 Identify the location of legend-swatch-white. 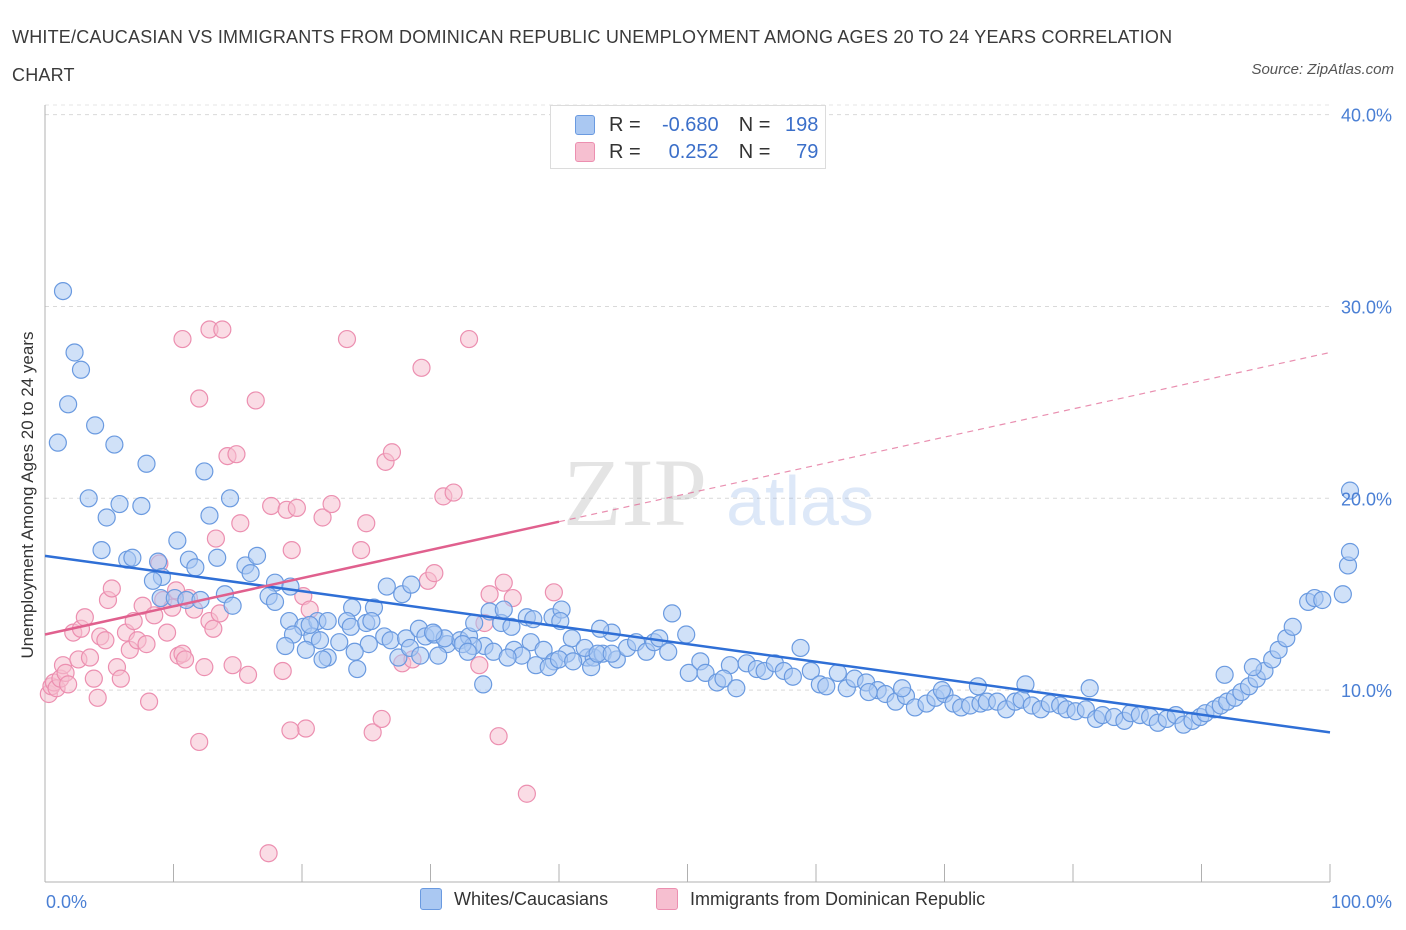
(585, 125).